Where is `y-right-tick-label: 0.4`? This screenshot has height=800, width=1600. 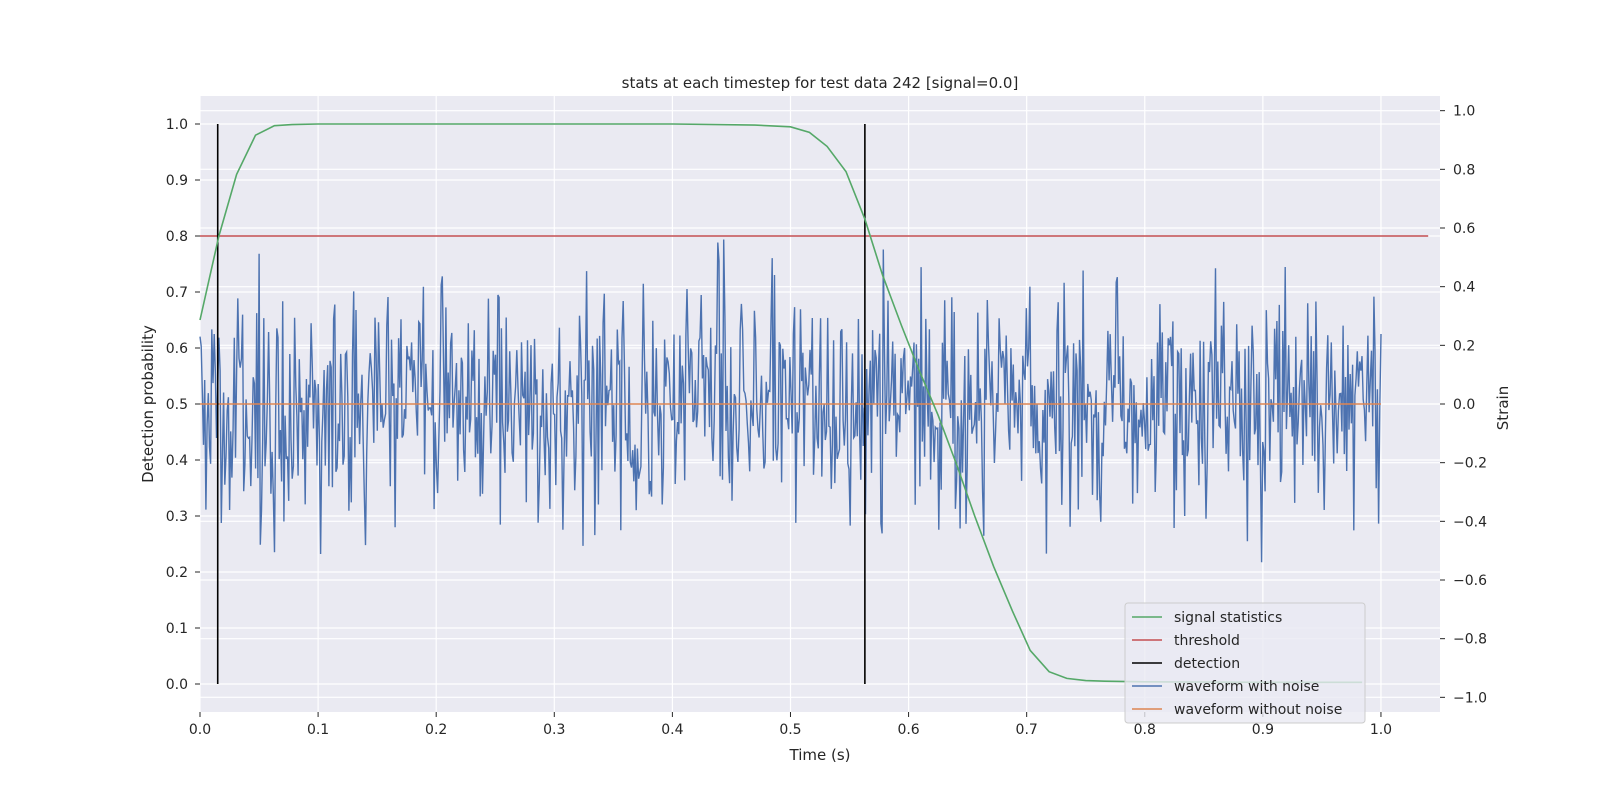
y-right-tick-label: 0.4 is located at coordinates (1464, 288).